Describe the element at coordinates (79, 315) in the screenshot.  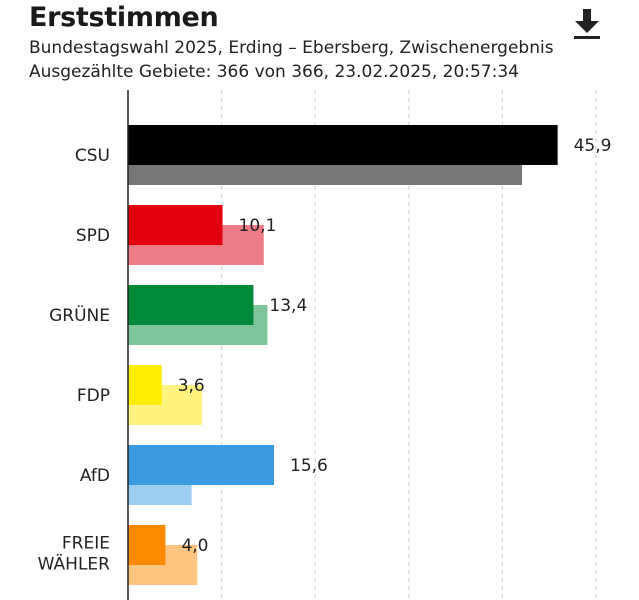
I see `category-label: GRÜNE` at that location.